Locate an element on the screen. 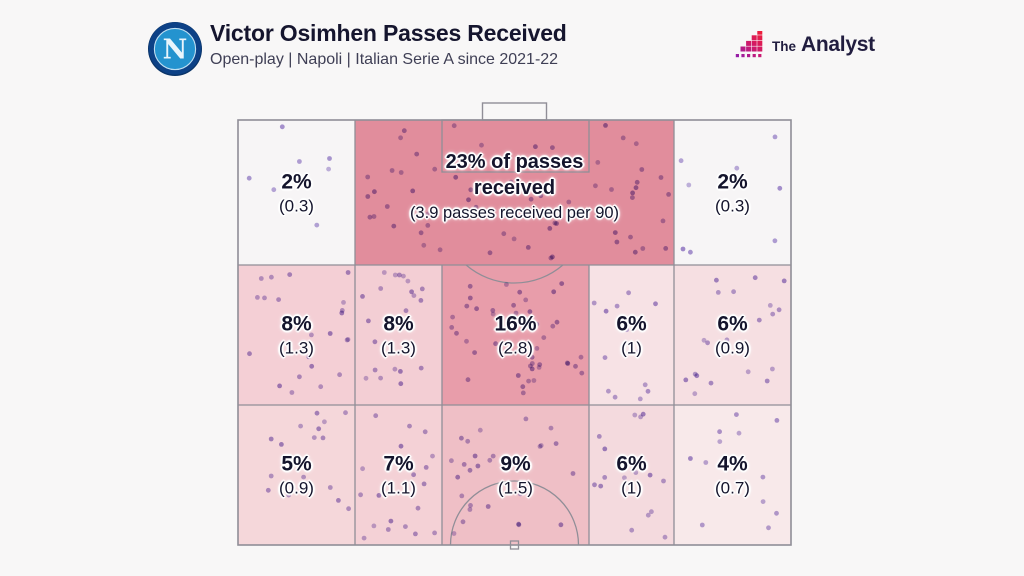 The height and width of the screenshot is (576, 1024). the-analyst-logo: The Analyst is located at coordinates (804, 45).